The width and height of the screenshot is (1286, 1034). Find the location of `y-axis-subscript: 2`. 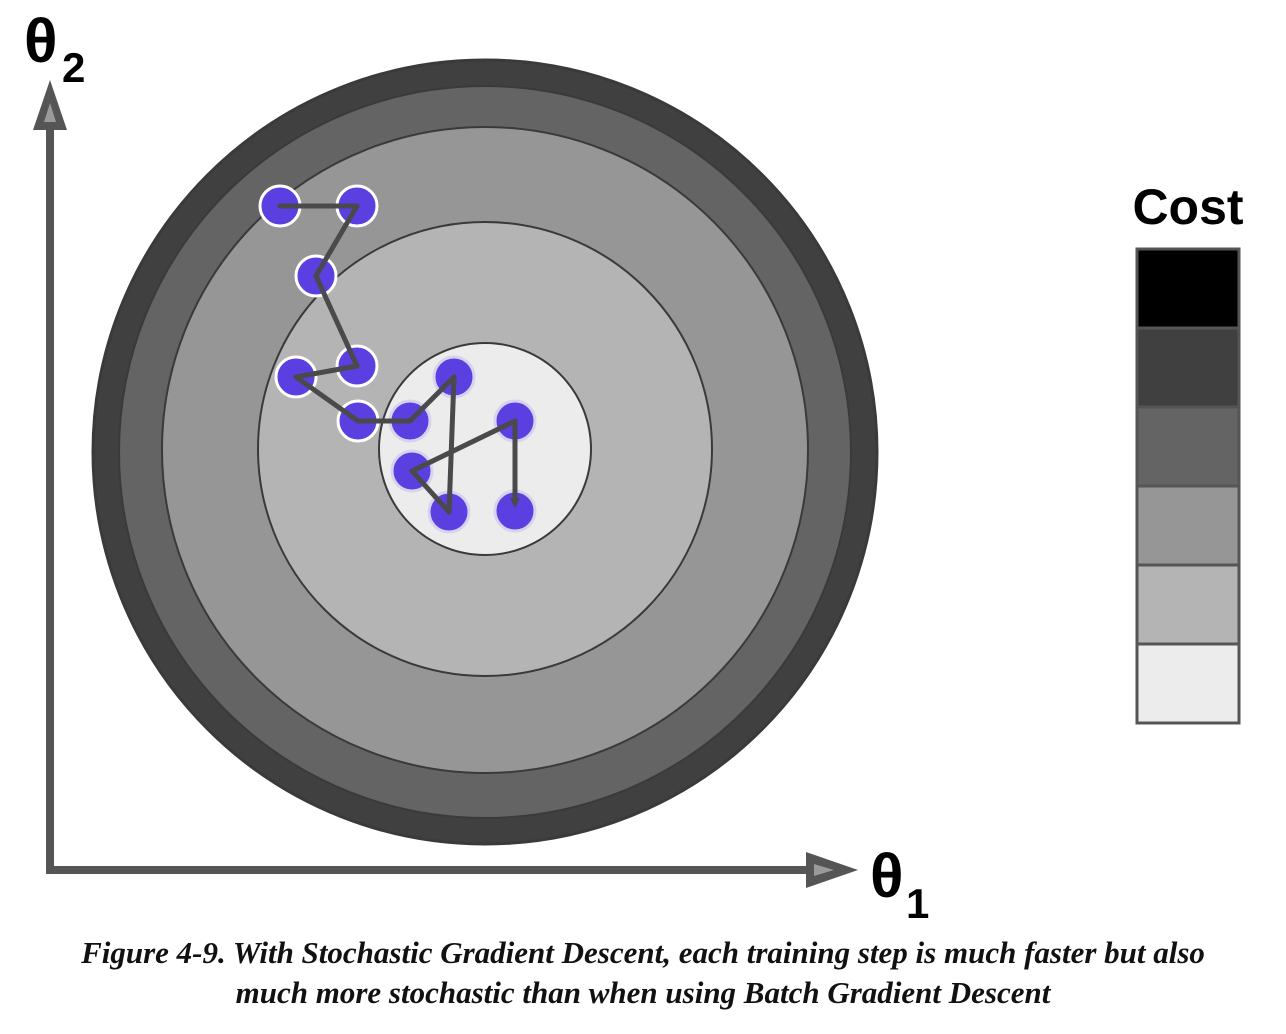

y-axis-subscript: 2 is located at coordinates (73, 67).